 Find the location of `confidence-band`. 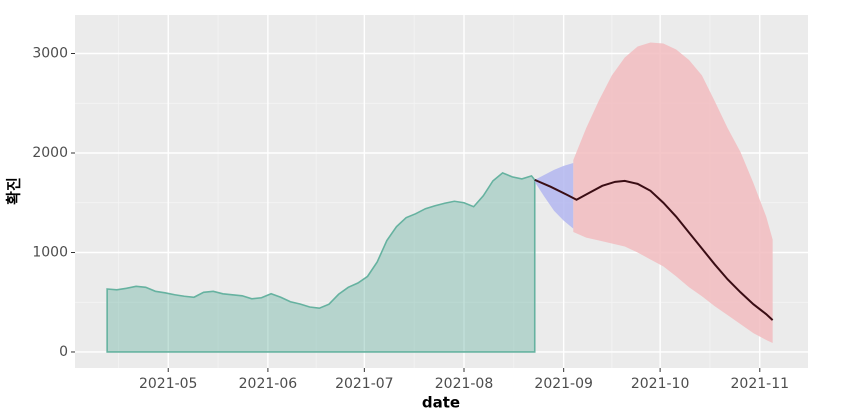

confidence-band is located at coordinates (554, 195).